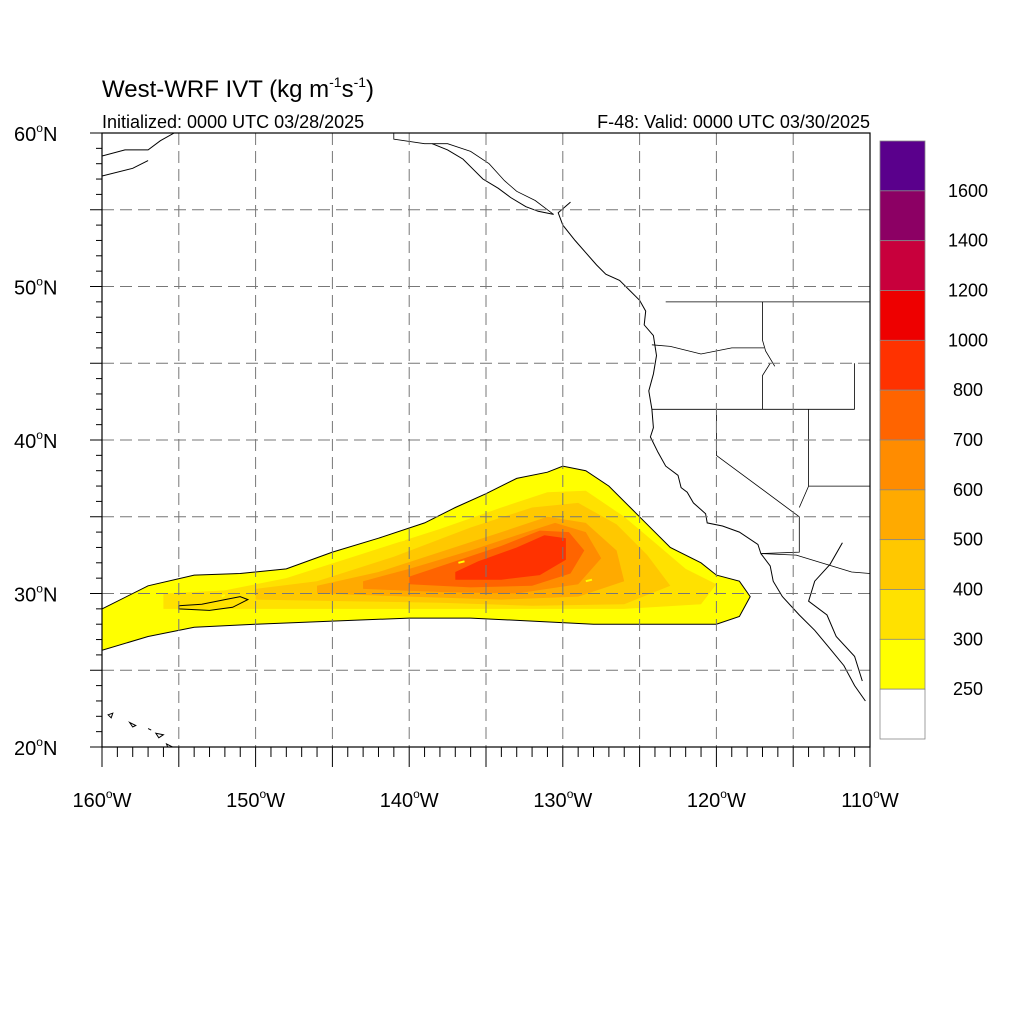 Image resolution: width=1024 pixels, height=1024 pixels. What do you see at coordinates (238, 88) in the screenshot?
I see `chart-title: West-WRF IVT (kg m-1s-1)` at bounding box center [238, 88].